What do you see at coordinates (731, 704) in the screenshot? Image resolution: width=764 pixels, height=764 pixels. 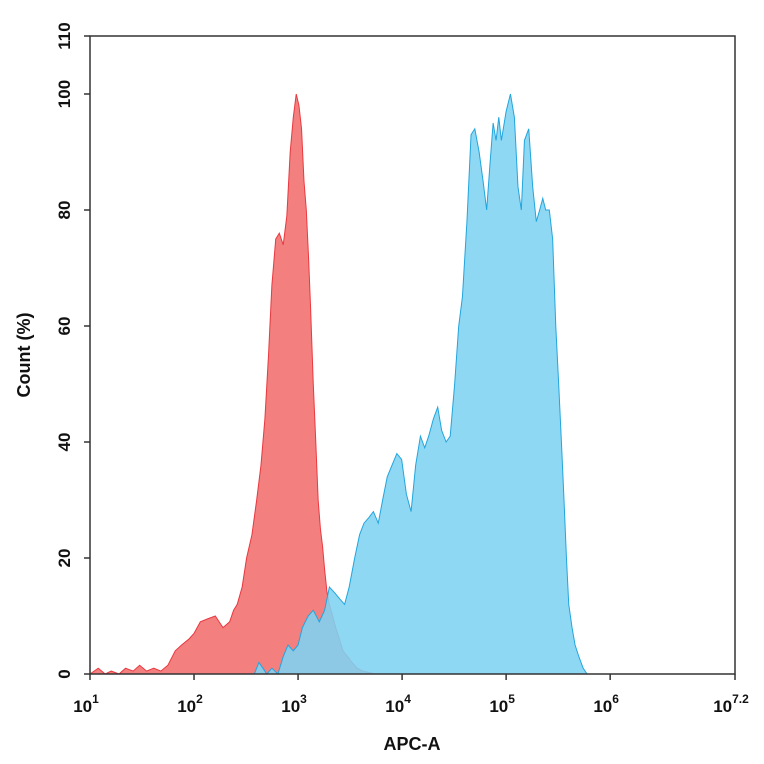 I see `x-tick-label: 107.2` at bounding box center [731, 704].